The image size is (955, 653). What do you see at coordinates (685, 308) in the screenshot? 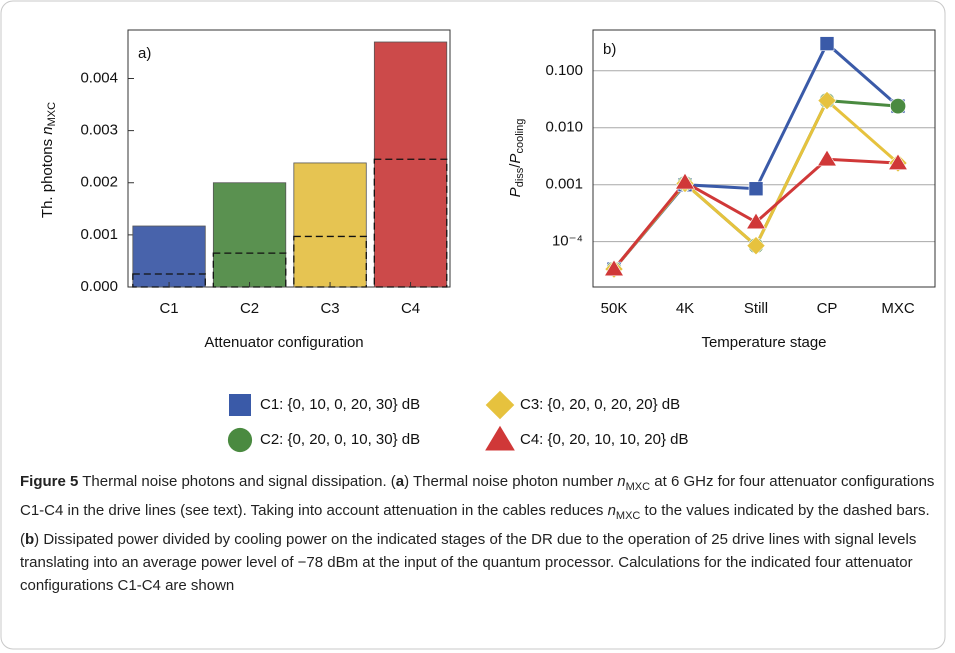
I see `x-tick-label: 4K` at bounding box center [685, 308].